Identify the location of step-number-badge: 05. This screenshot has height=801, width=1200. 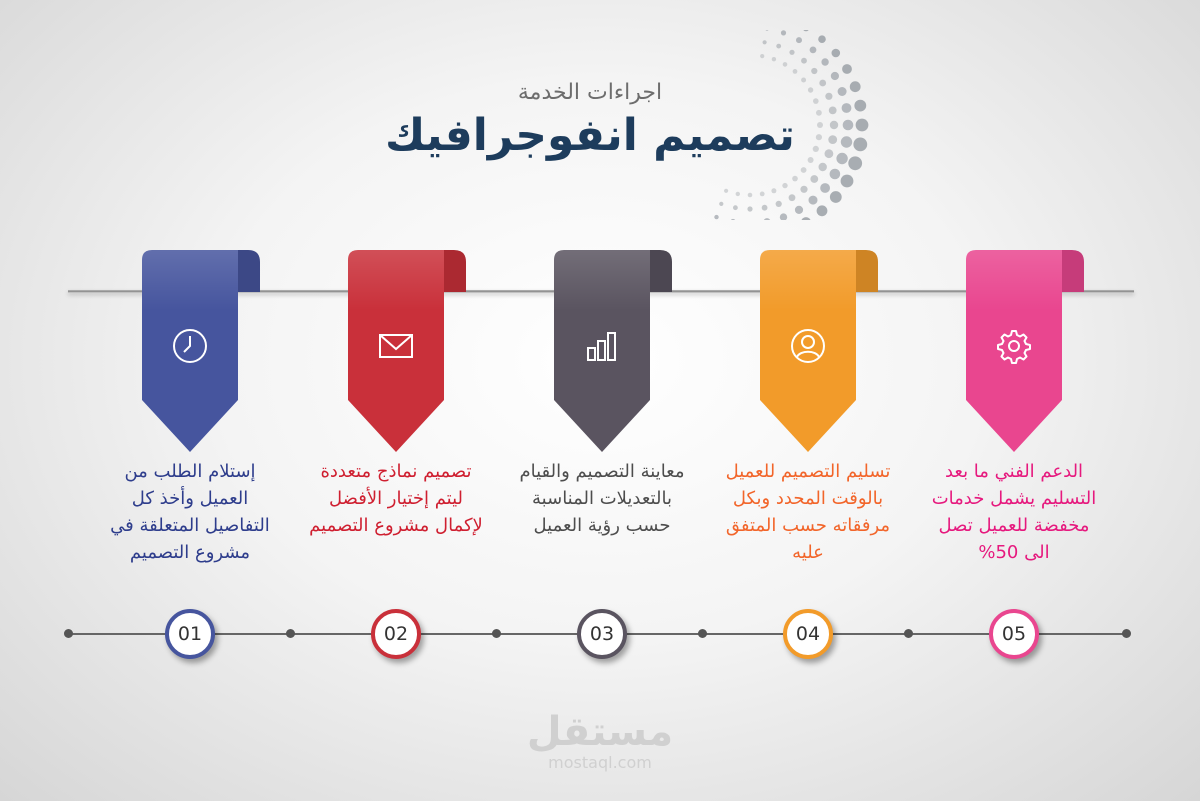
(1014, 634).